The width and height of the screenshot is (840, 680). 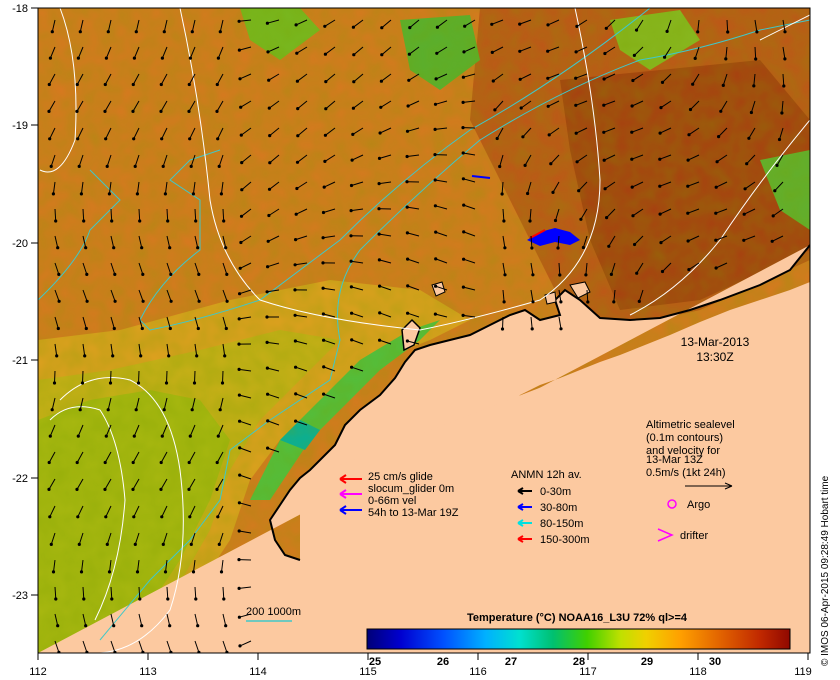 What do you see at coordinates (537, 234) in the screenshot?
I see `glider-velocity` at bounding box center [537, 234].